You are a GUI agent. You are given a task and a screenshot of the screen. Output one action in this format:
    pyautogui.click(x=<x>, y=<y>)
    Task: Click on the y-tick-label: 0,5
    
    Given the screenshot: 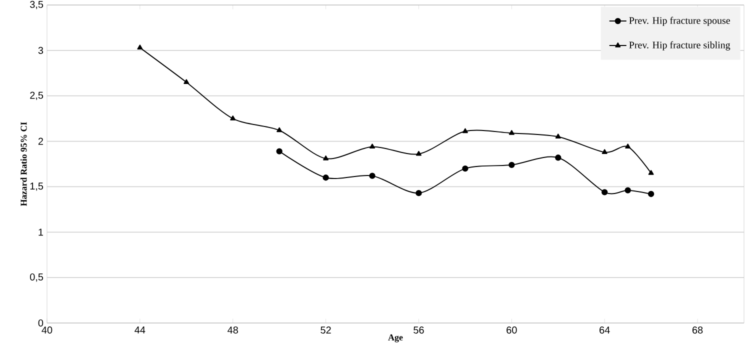 What is the action you would take?
    pyautogui.click(x=37, y=277)
    